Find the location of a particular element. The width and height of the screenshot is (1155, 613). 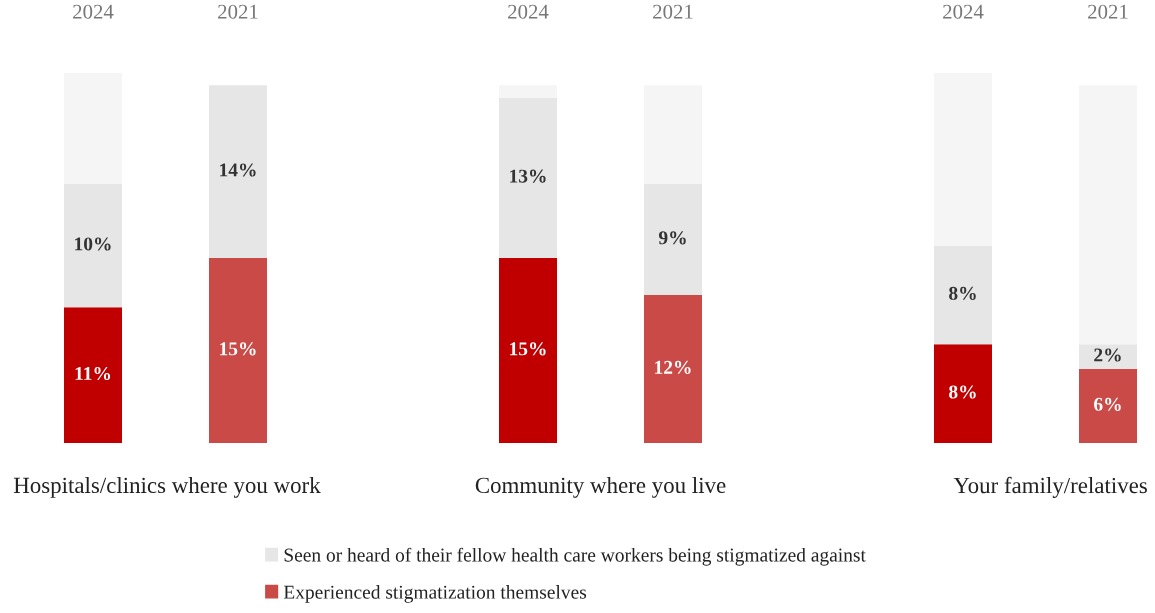

data-label: 11% is located at coordinates (93, 373).